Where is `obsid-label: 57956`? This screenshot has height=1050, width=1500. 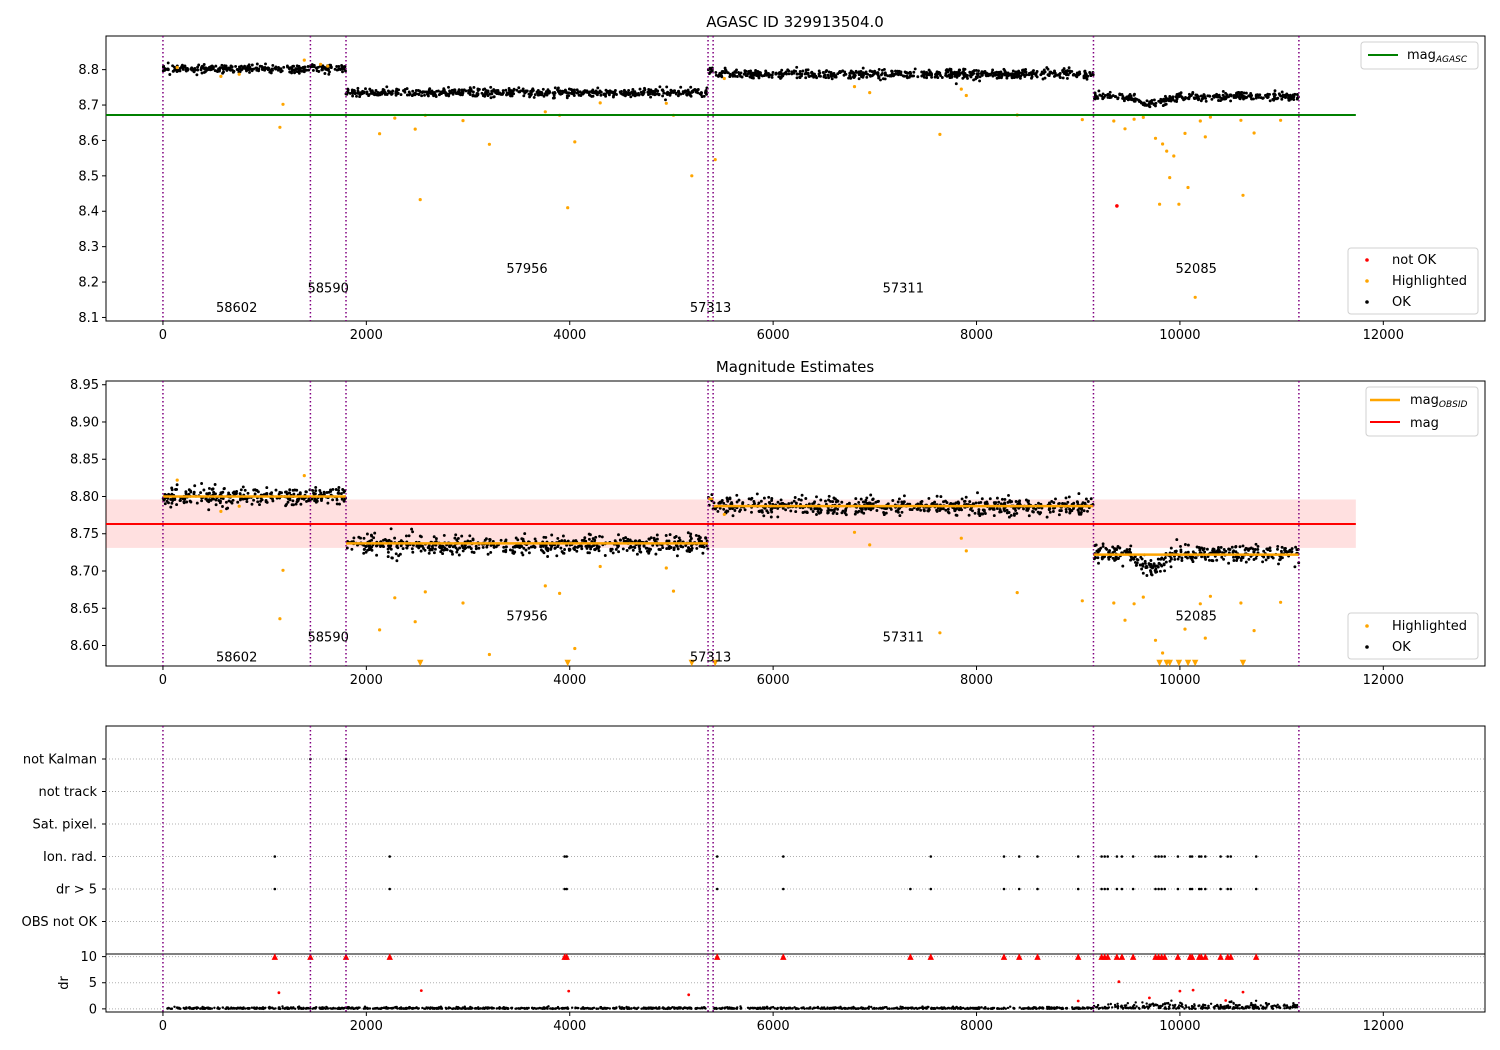
obsid-label: 57956 is located at coordinates (526, 269).